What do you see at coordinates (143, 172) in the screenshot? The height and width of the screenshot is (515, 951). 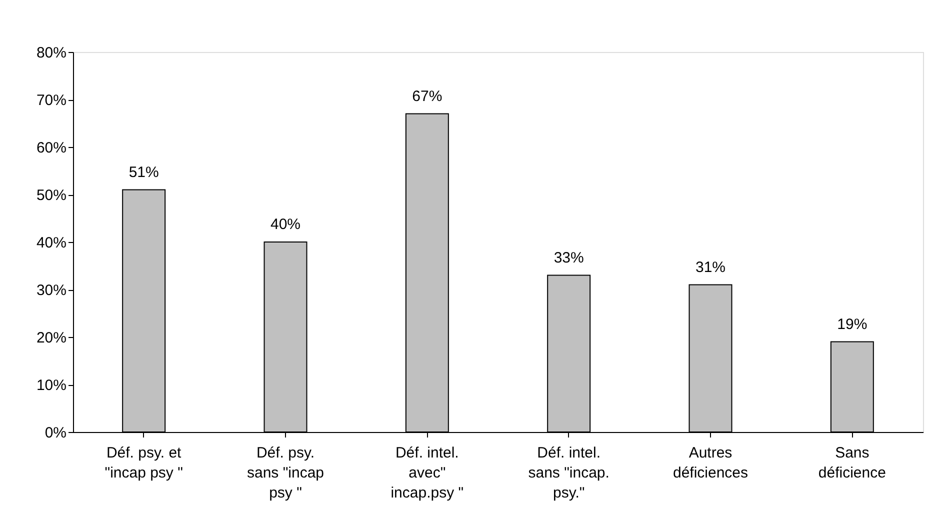 I see `data-label: 51%` at bounding box center [143, 172].